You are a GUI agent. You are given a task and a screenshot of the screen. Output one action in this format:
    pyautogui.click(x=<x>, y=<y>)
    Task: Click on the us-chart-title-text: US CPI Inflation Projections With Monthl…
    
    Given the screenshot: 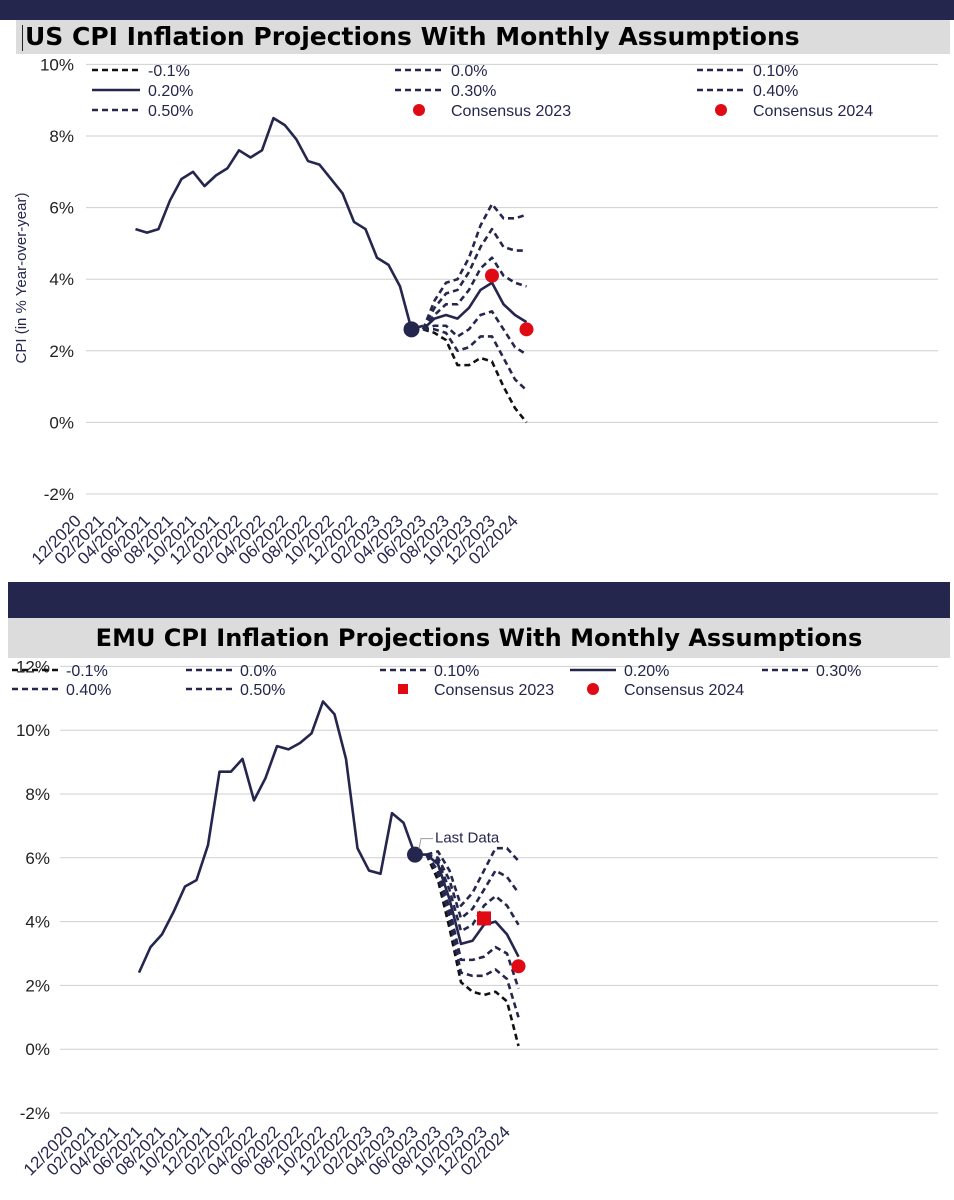 What is the action you would take?
    pyautogui.click(x=412, y=36)
    